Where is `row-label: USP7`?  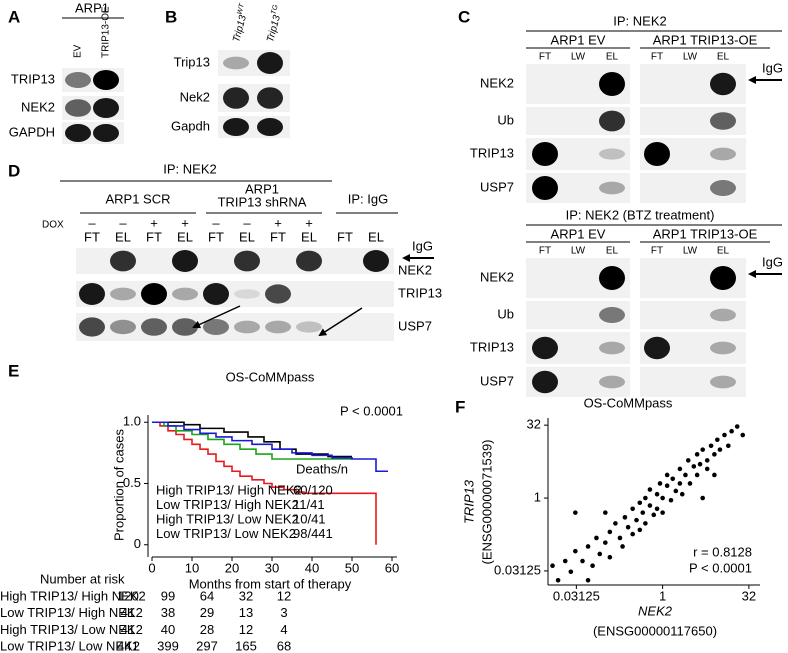
row-label: USP7 is located at coordinates (415, 325).